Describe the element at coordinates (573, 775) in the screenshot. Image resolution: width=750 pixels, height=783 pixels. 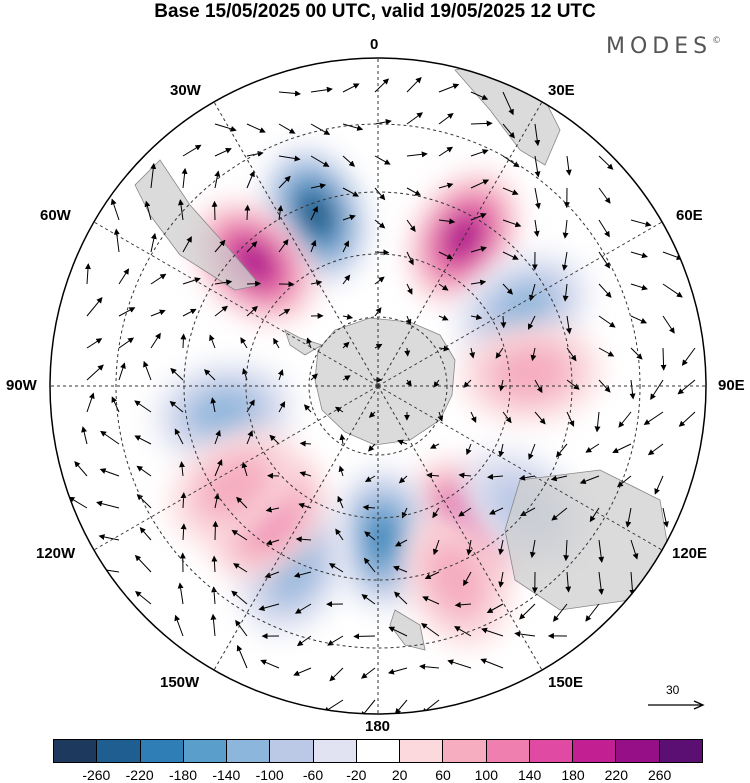
I see `colorbar-tick-label: 180` at that location.